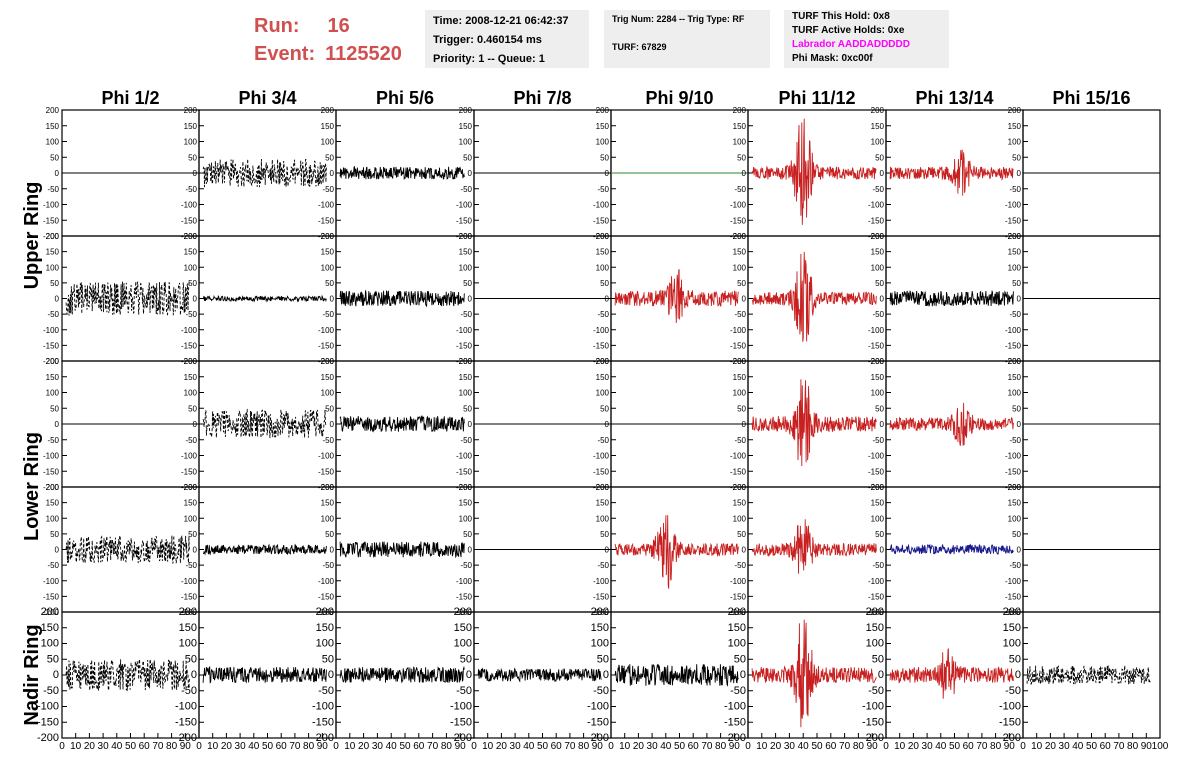  What do you see at coordinates (1160, 746) in the screenshot?
I see `x-tick-label: 100` at bounding box center [1160, 746].